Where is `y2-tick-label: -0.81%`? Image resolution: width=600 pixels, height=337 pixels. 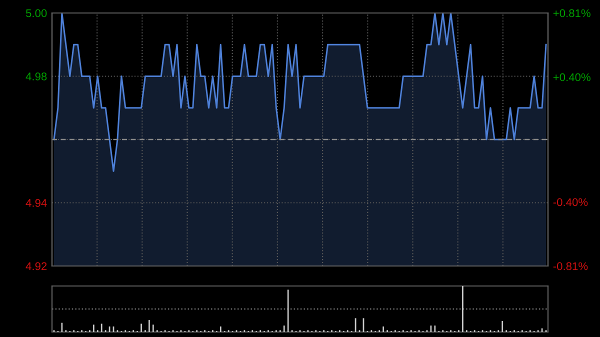
y2-tick-label: -0.81% is located at coordinates (570, 266).